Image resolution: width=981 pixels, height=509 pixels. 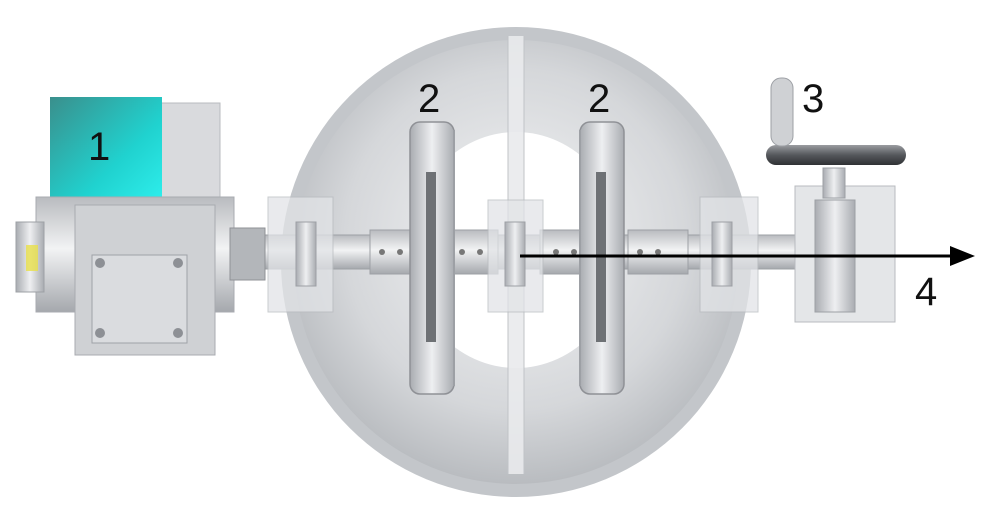 What do you see at coordinates (599, 99) in the screenshot?
I see `label-disc-right: 2` at bounding box center [599, 99].